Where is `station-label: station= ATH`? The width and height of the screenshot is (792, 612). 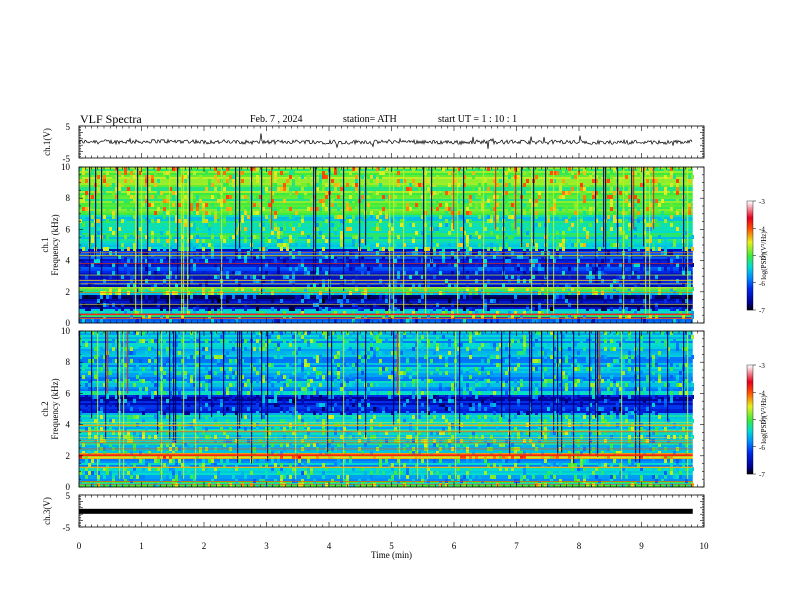
station-label: station= ATH is located at coordinates (370, 119).